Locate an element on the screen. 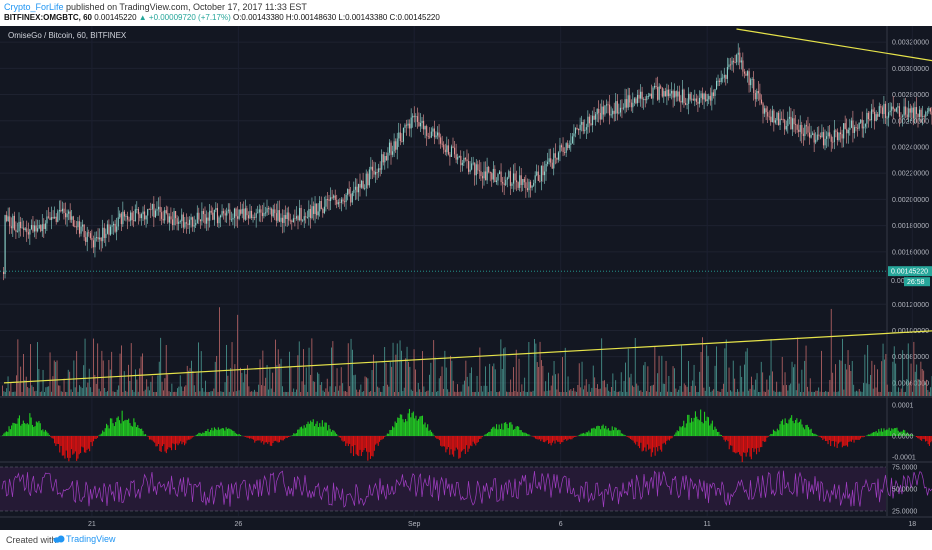 Image resolution: width=932 pixels, height=550 pixels. price-axis-label: 0.00060000 is located at coordinates (910, 383).